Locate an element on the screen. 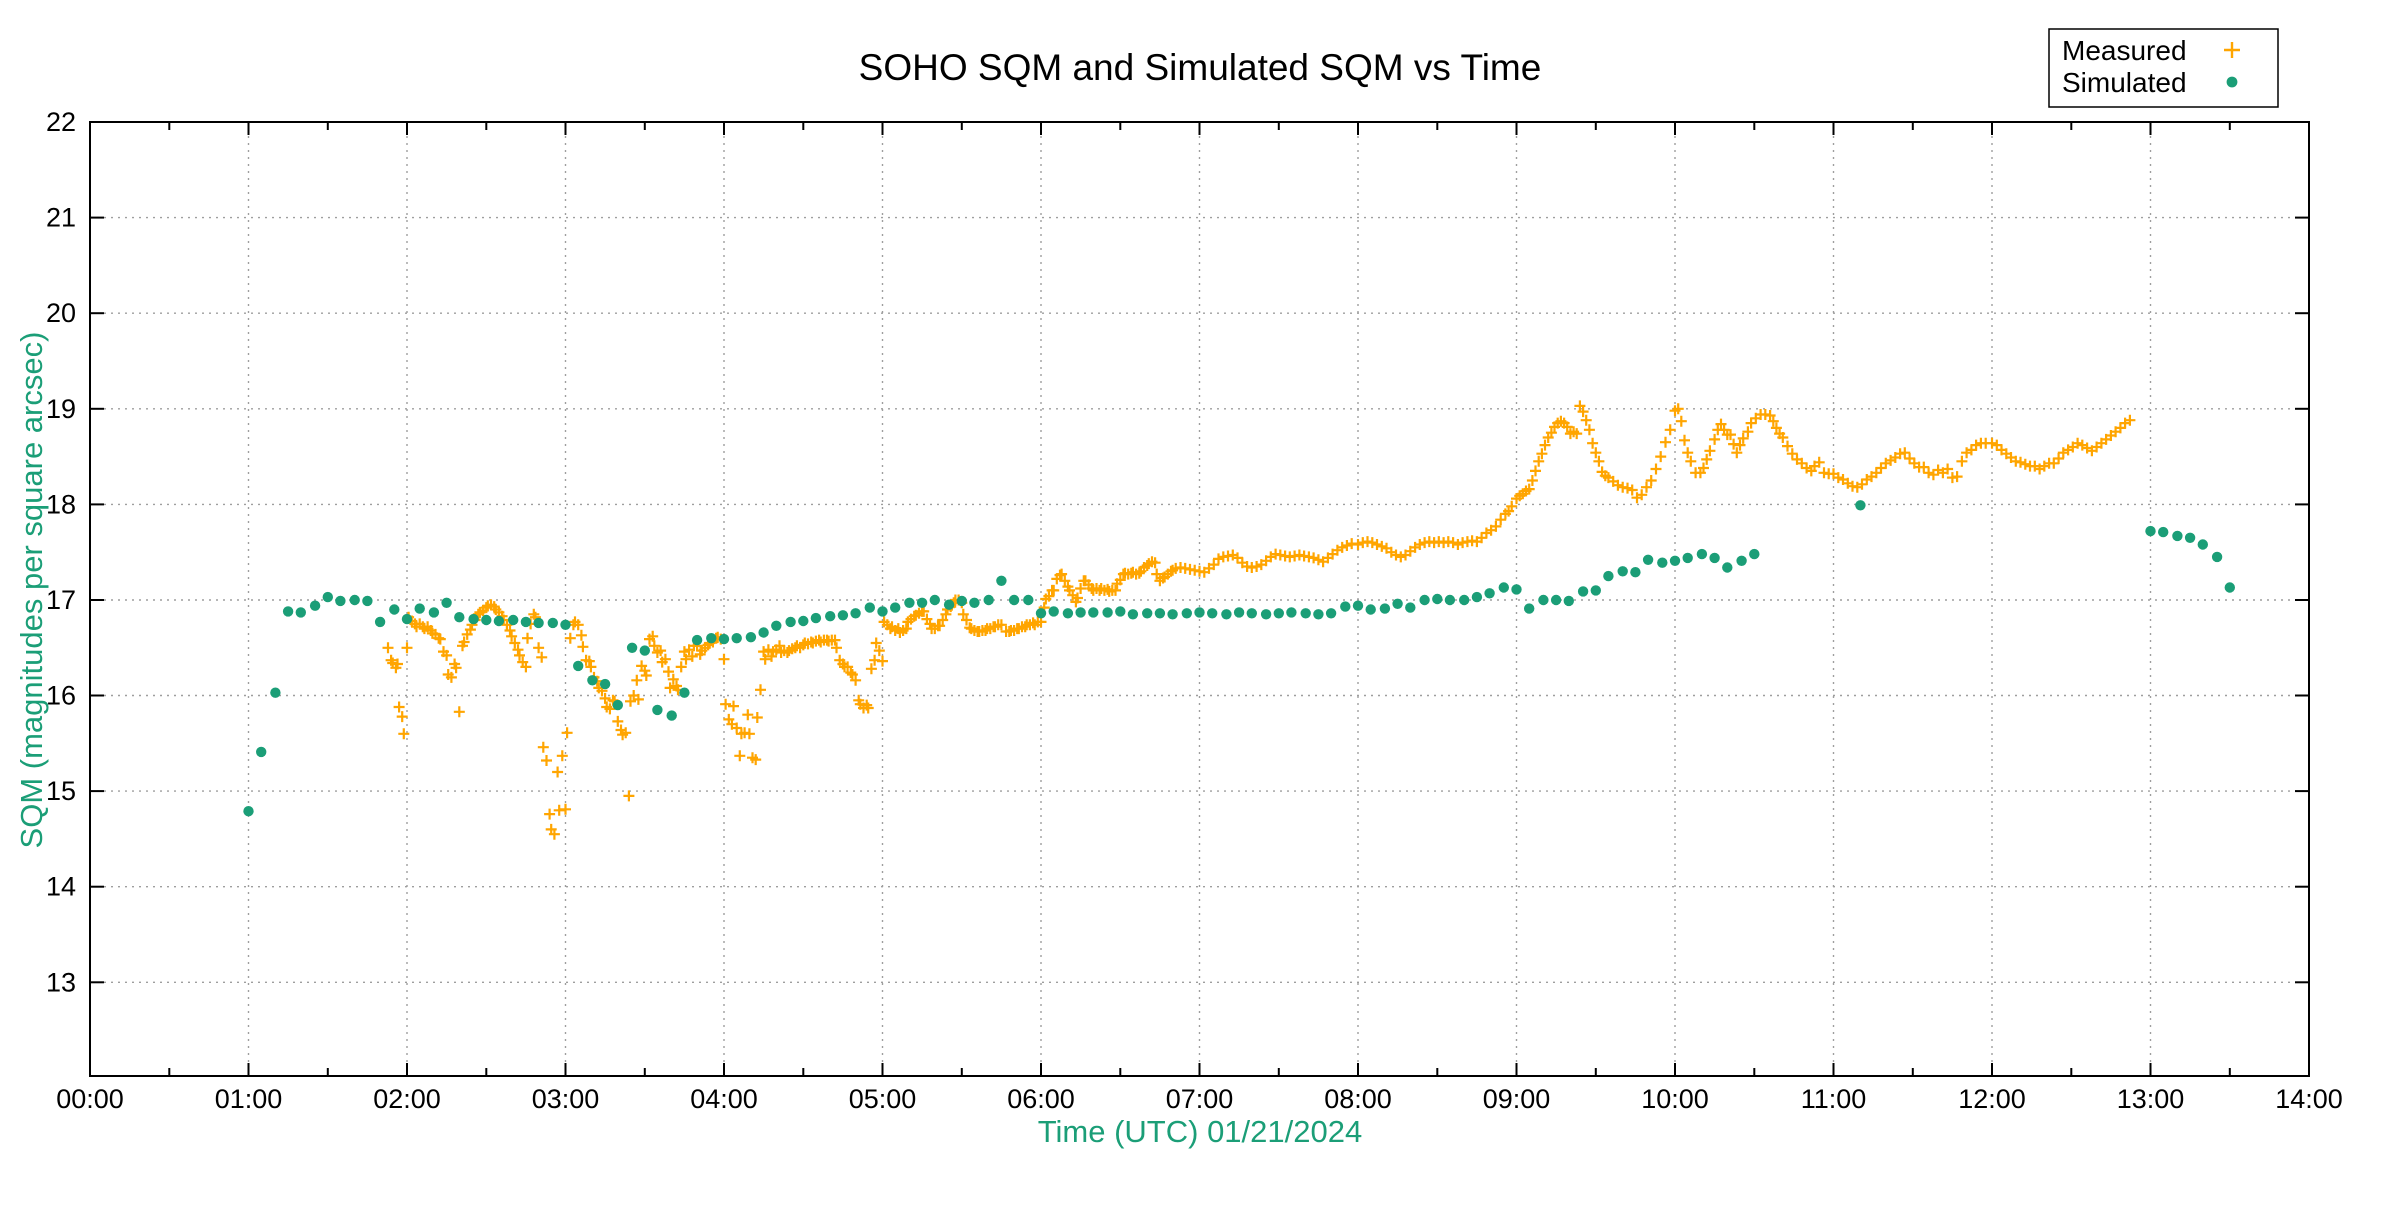 This screenshot has height=1205, width=2400. x-tick-label: 00:00 is located at coordinates (90, 1099).